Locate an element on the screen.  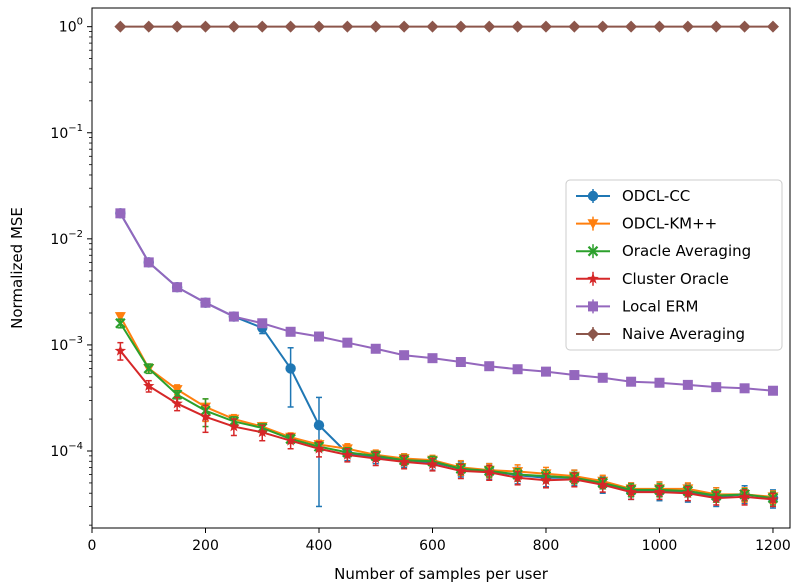
y-tick-label: 10⁻² is located at coordinates (66, 238).